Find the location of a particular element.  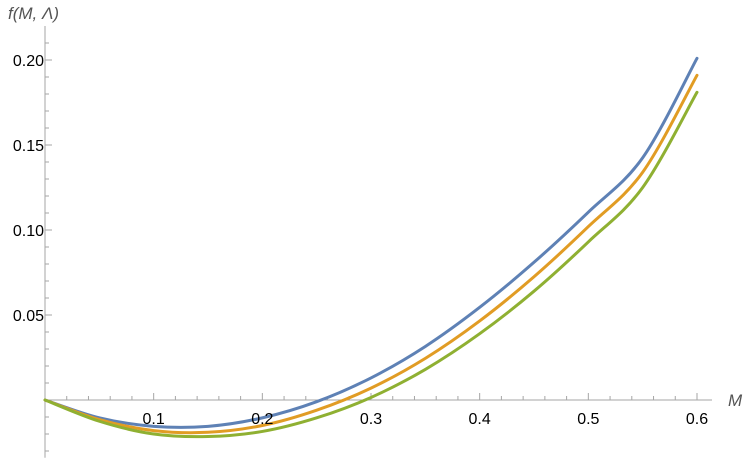

y-tick-label: 0.20 is located at coordinates (28, 61).